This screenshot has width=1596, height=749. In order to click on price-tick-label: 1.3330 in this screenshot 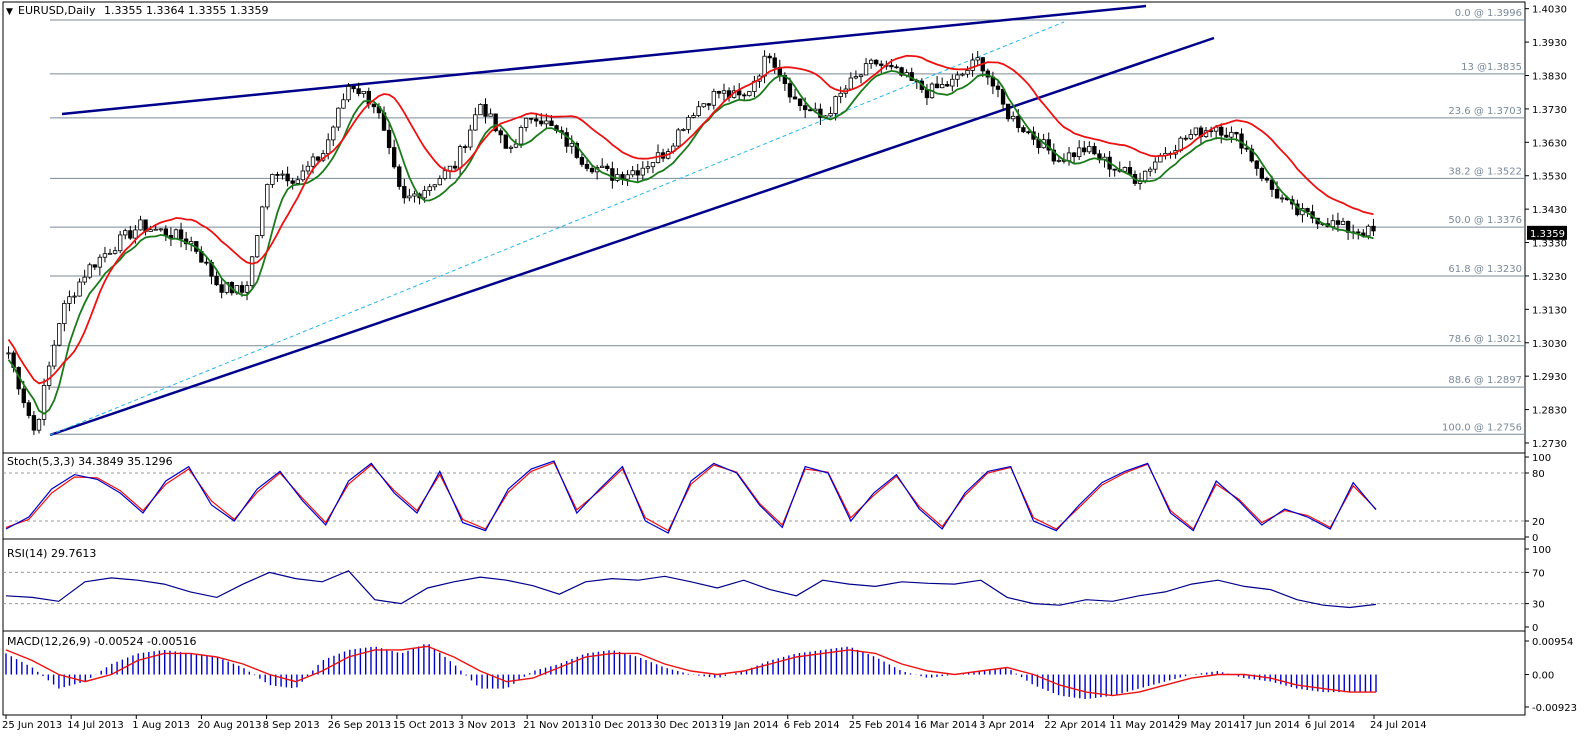, I will do `click(1549, 244)`.